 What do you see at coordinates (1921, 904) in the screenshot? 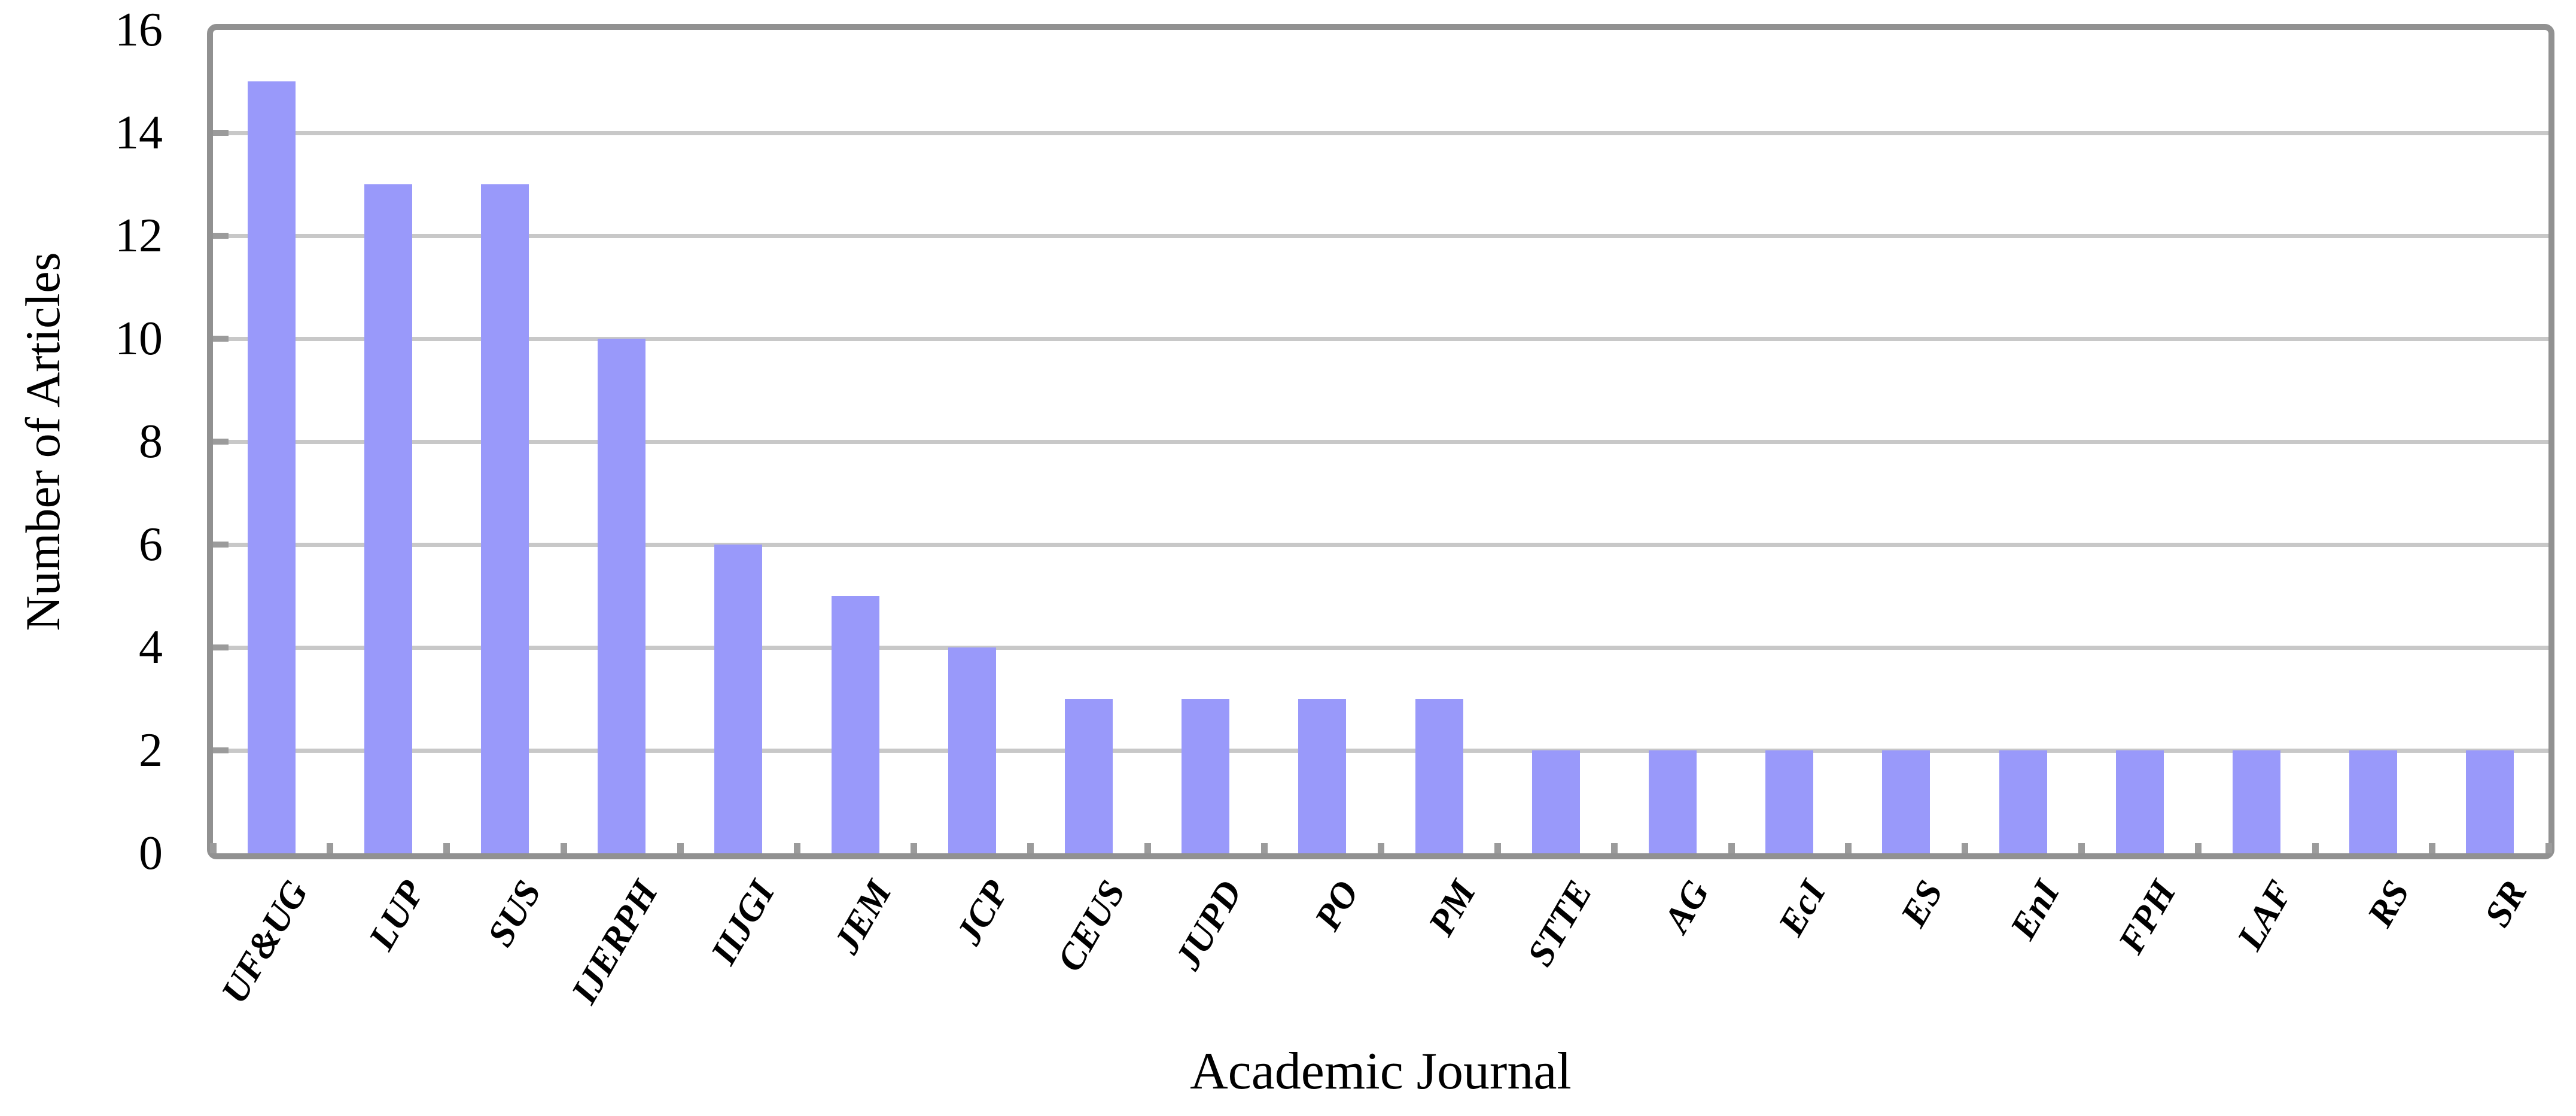
I see `x-tick-label: ES` at bounding box center [1921, 904].